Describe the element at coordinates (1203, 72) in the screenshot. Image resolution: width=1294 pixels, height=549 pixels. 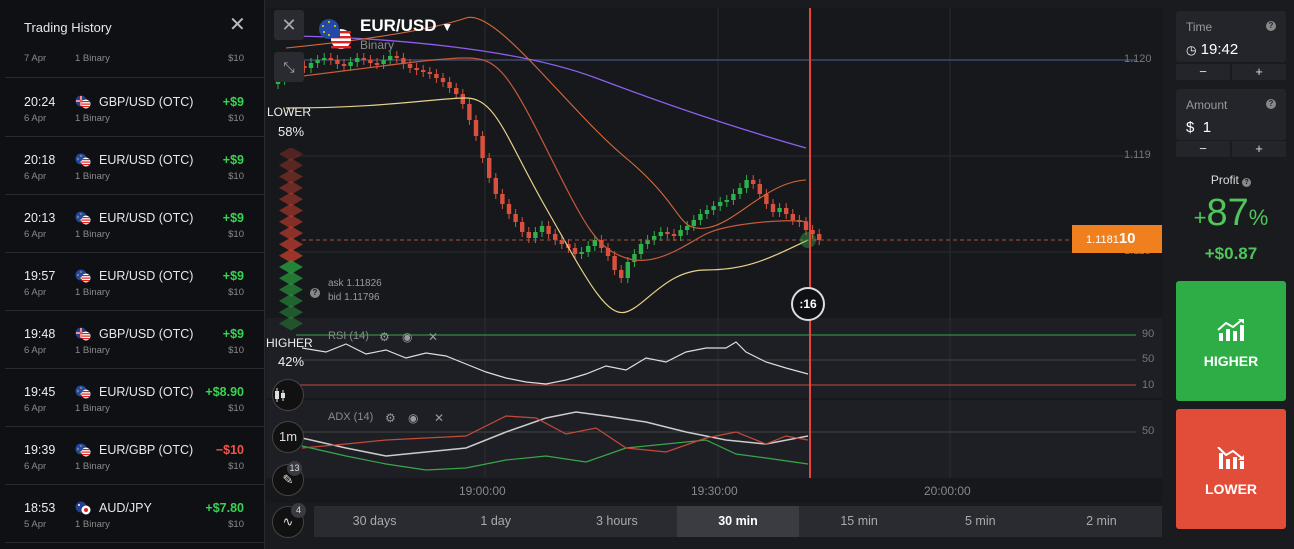
I see `time-decrease-button: −` at that location.